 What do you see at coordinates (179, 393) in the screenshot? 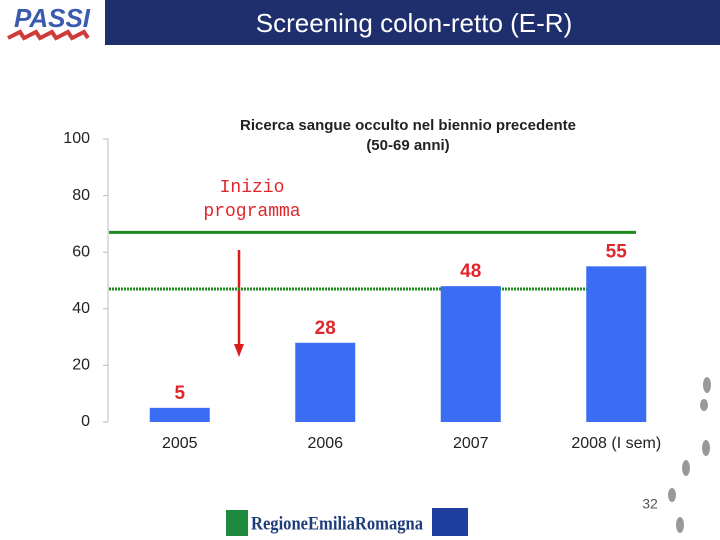
I see `data-label: 5` at bounding box center [179, 393].